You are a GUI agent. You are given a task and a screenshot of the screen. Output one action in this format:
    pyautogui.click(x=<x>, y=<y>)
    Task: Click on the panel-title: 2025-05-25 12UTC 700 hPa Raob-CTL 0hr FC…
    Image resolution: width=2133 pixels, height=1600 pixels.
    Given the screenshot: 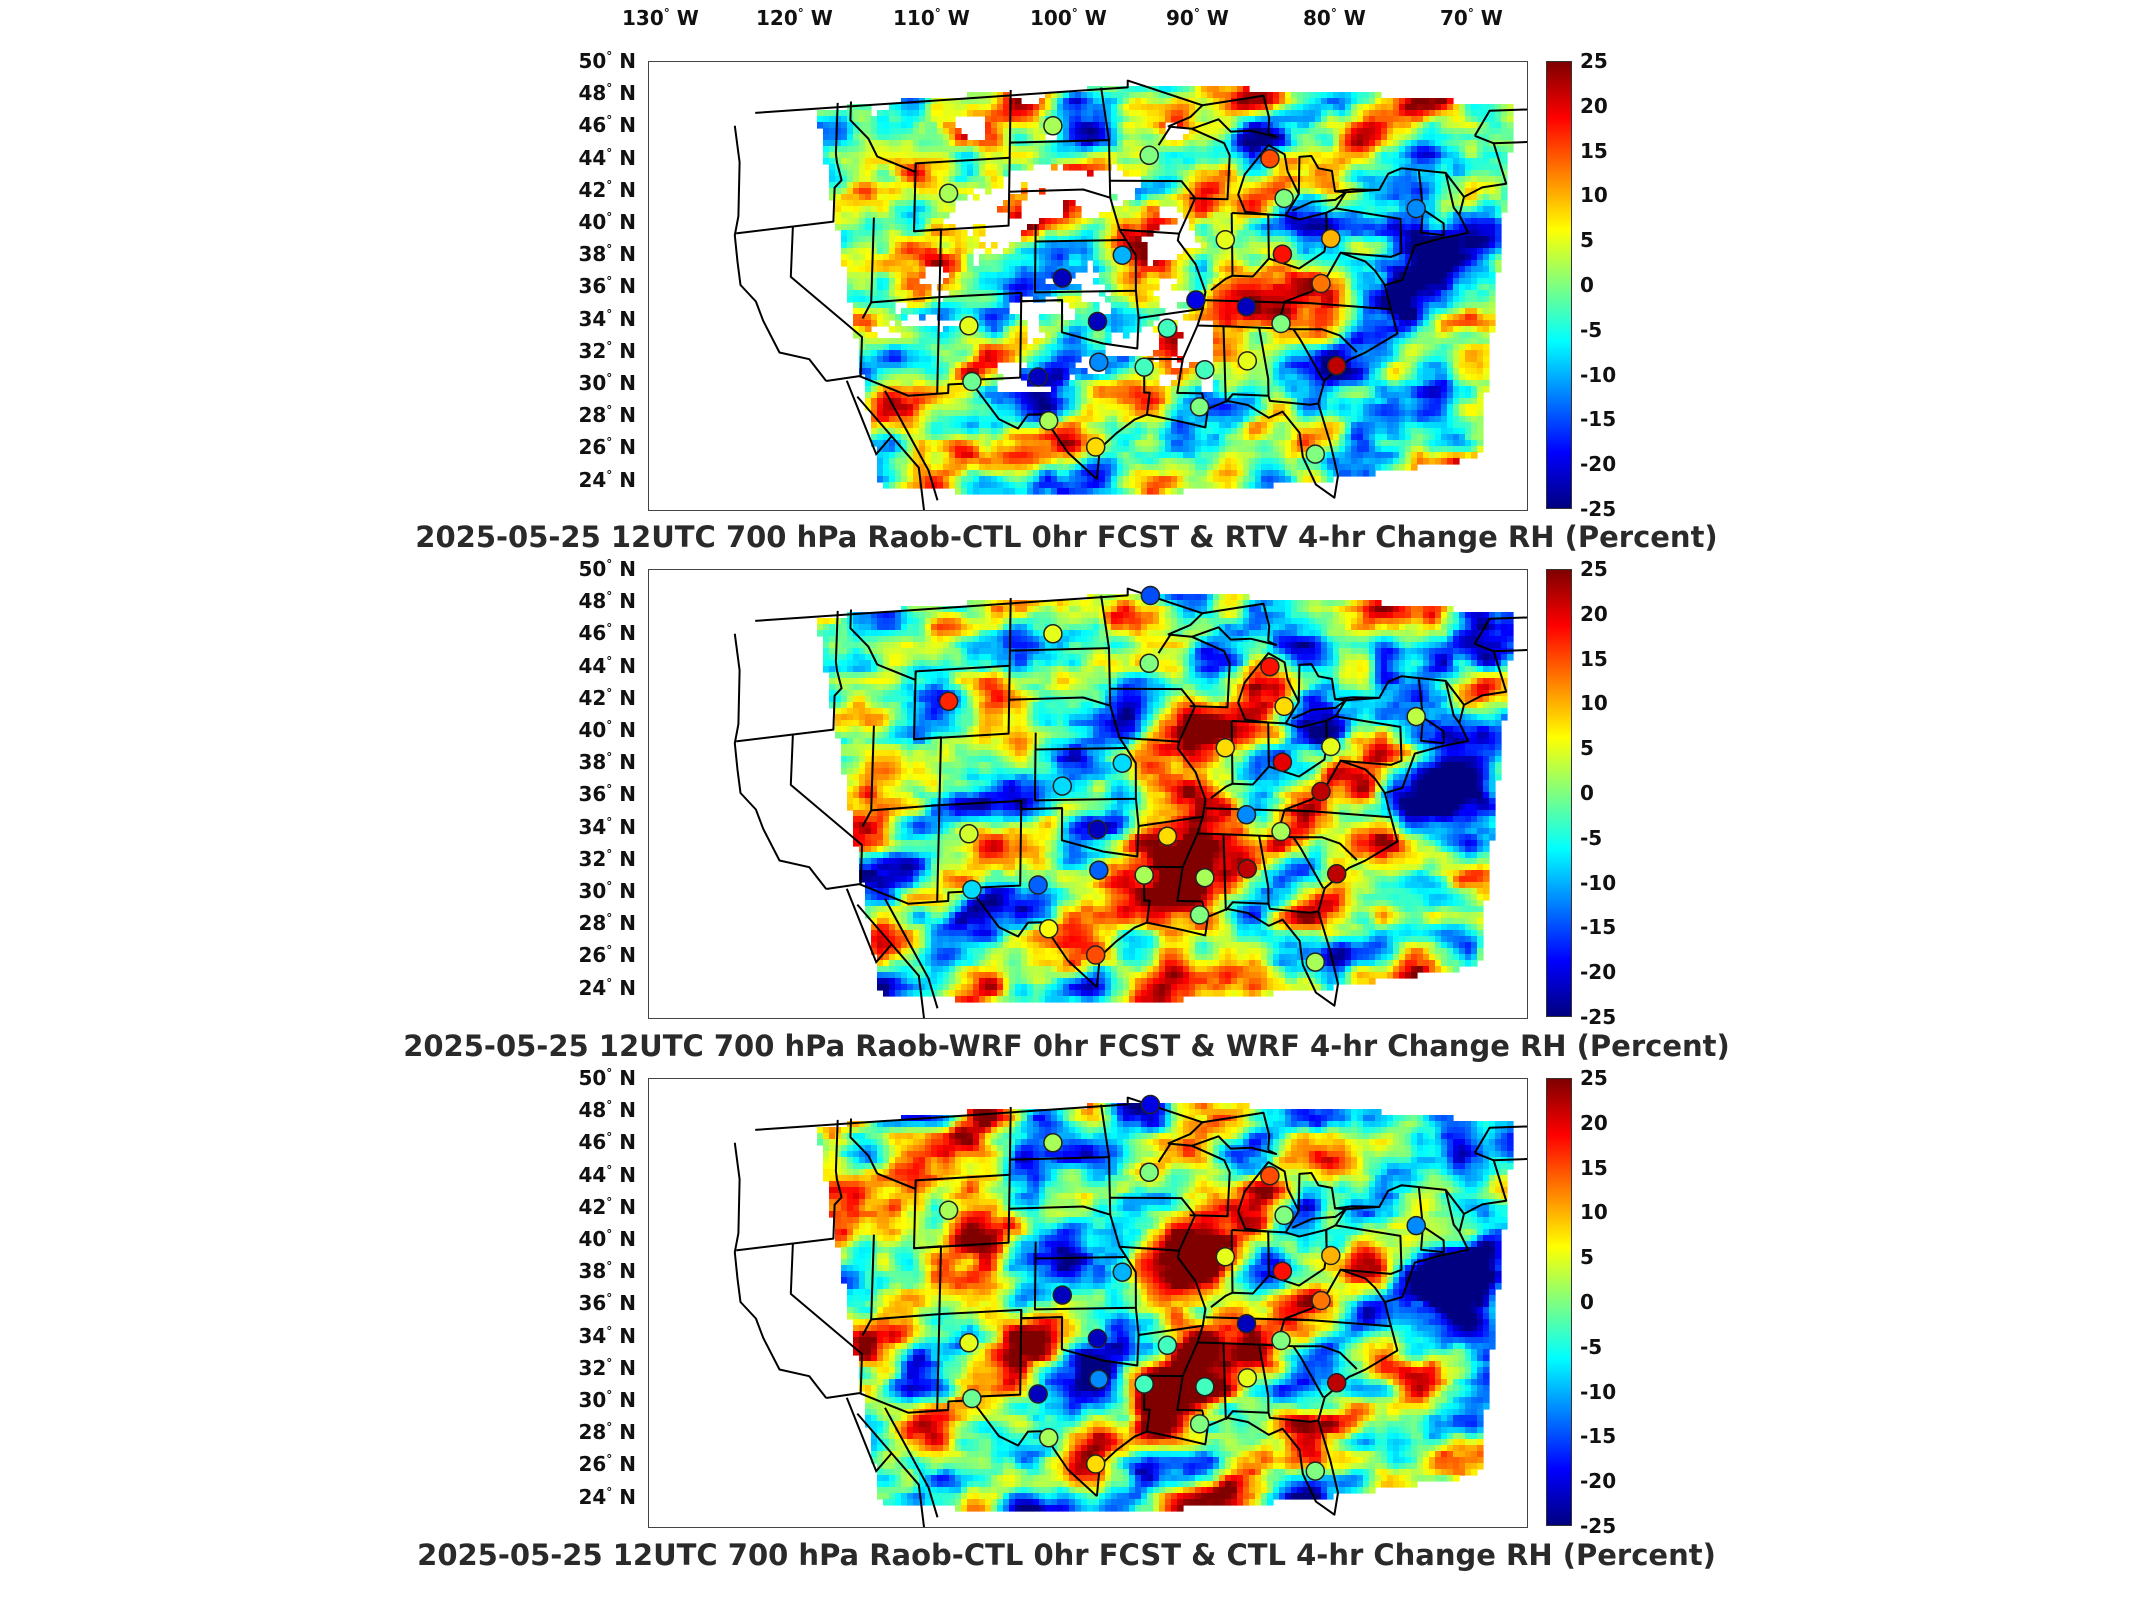 What is the action you would take?
    pyautogui.click(x=1066, y=537)
    